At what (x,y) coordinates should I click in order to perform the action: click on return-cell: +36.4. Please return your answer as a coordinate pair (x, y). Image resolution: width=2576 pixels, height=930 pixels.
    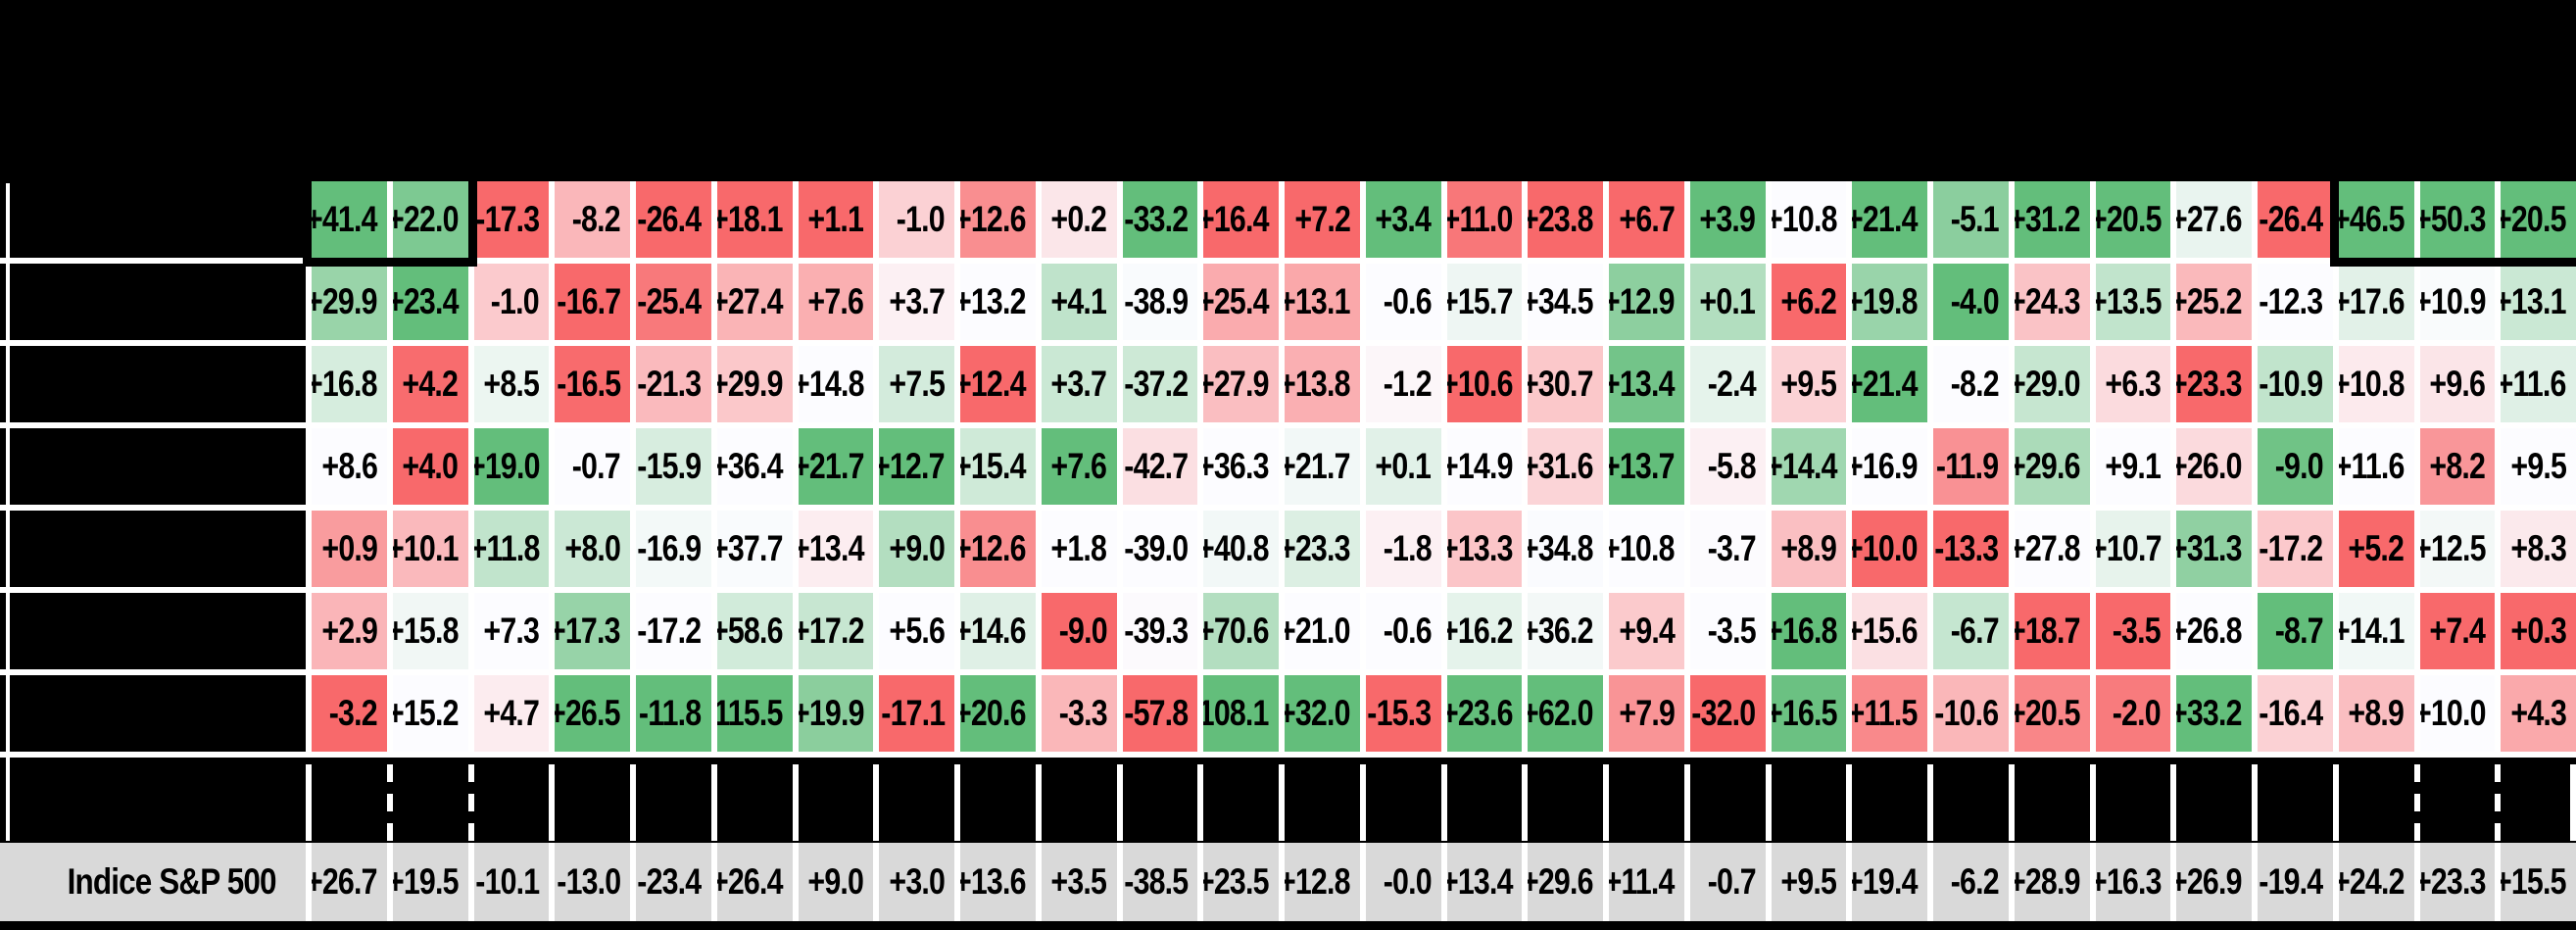
    Looking at the image, I should click on (754, 467).